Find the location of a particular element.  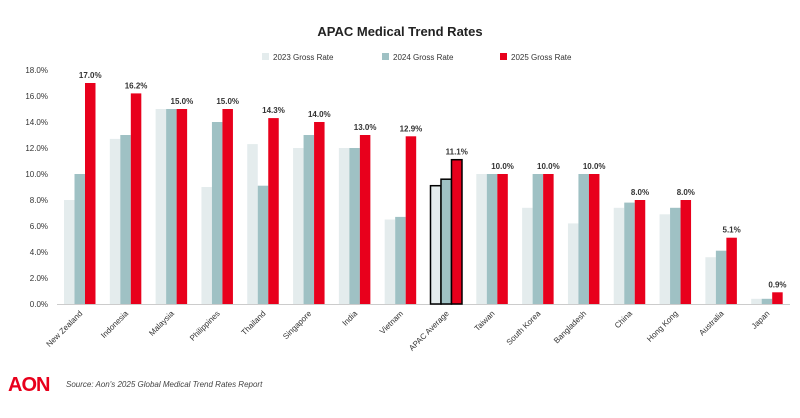

y-tick-label: 6.0% is located at coordinates (39, 226).